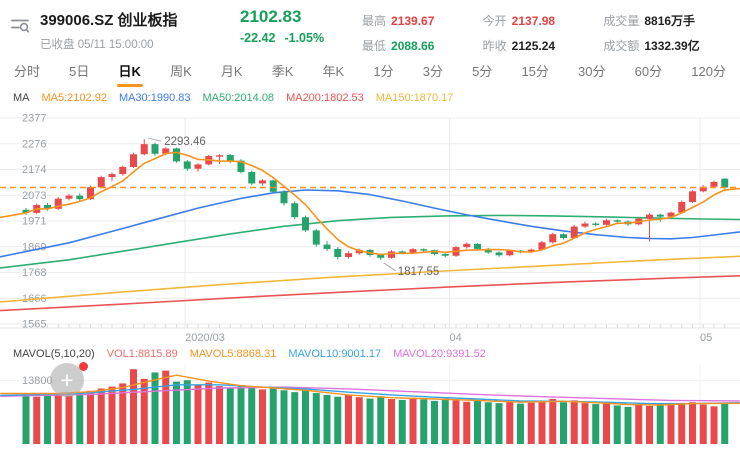 The height and width of the screenshot is (450, 740). Describe the element at coordinates (374, 21) in the screenshot. I see `stat-label: 最高` at that location.